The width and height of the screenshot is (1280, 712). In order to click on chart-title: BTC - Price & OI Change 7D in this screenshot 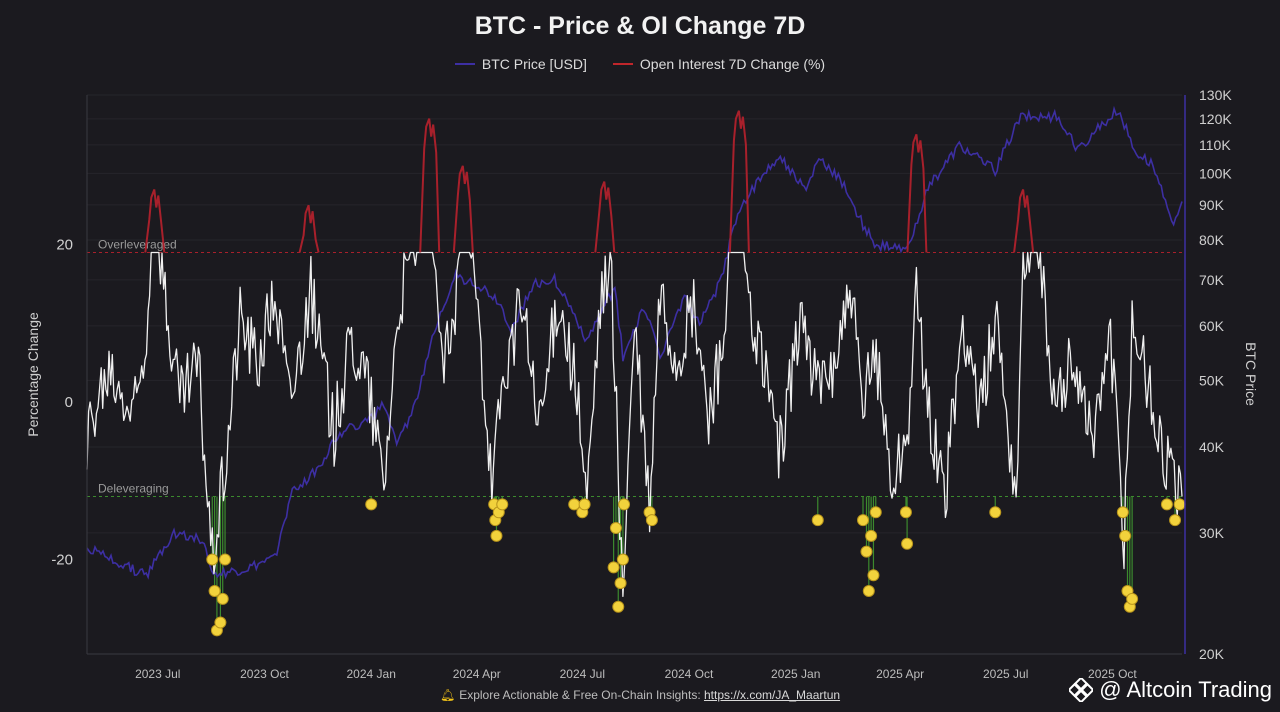, I will do `click(640, 26)`.